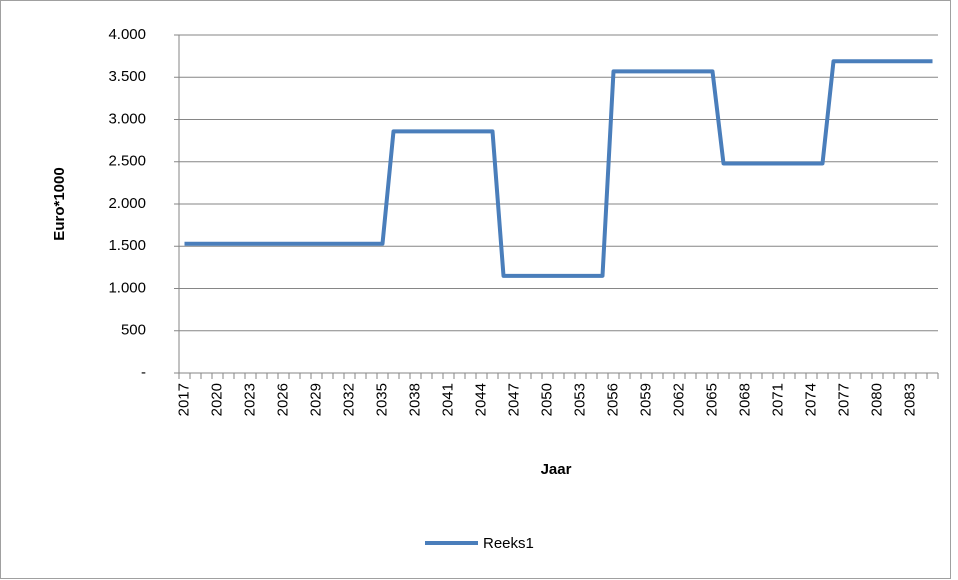 This screenshot has height=580, width=958. What do you see at coordinates (282, 399) in the screenshot?
I see `x-tick-label: 2026` at bounding box center [282, 399].